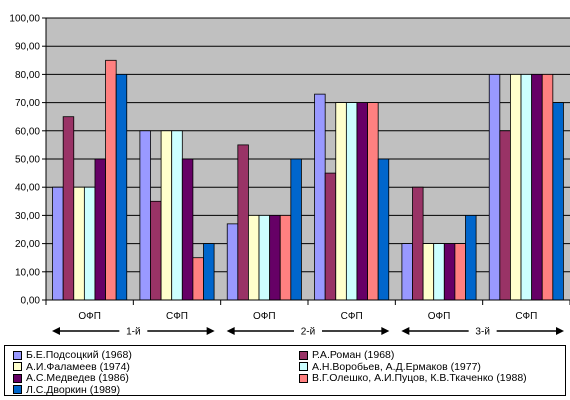  I want to click on legend-item: Р.А.Роман (1968), so click(346, 355).